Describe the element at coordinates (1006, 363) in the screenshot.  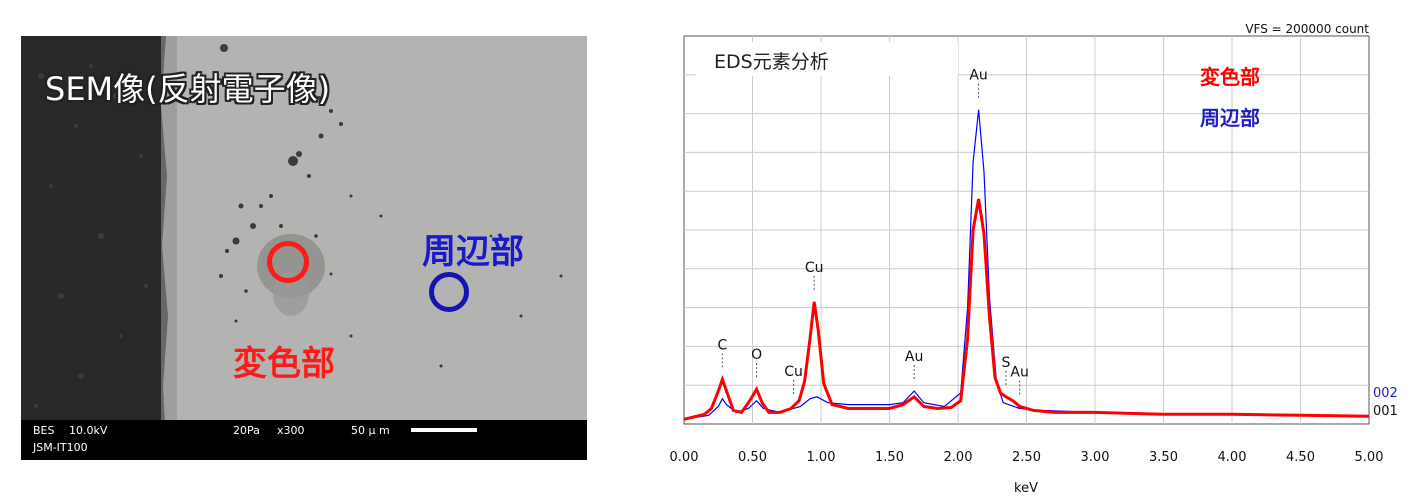
I see `peak-label: S` at that location.